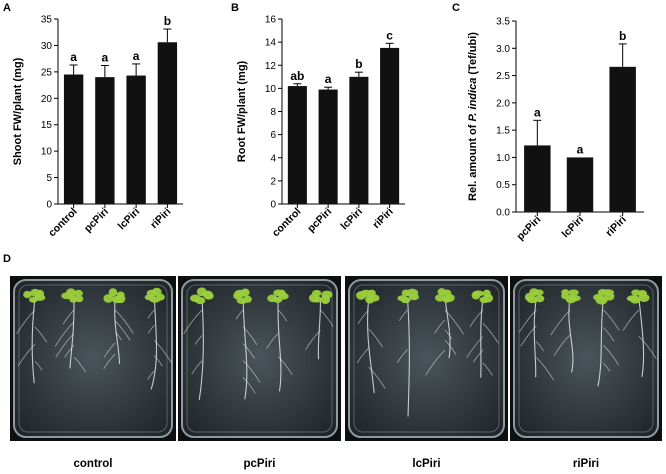  Describe the element at coordinates (297, 76) in the screenshot. I see `significance-label: ab` at that location.